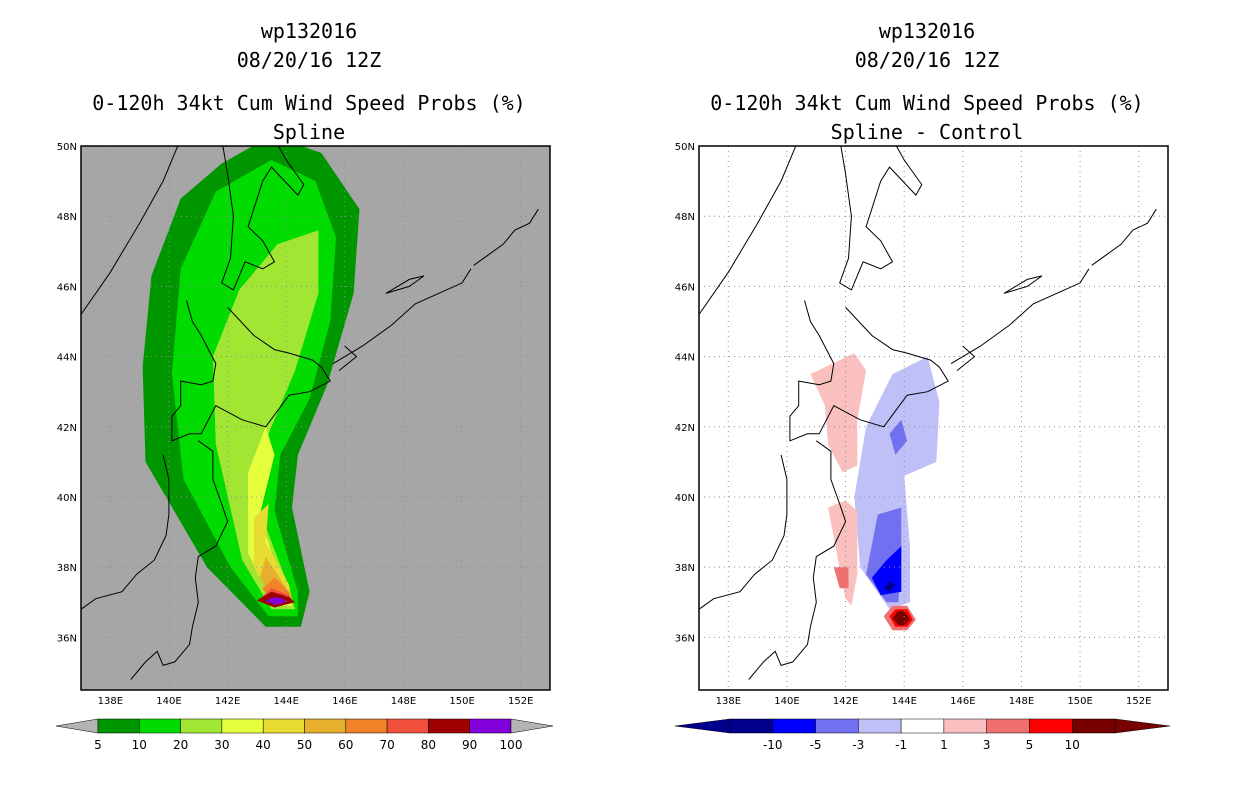 The image size is (1236, 800). Describe the element at coordinates (685, 638) in the screenshot. I see `y-tick-label: 36N` at that location.